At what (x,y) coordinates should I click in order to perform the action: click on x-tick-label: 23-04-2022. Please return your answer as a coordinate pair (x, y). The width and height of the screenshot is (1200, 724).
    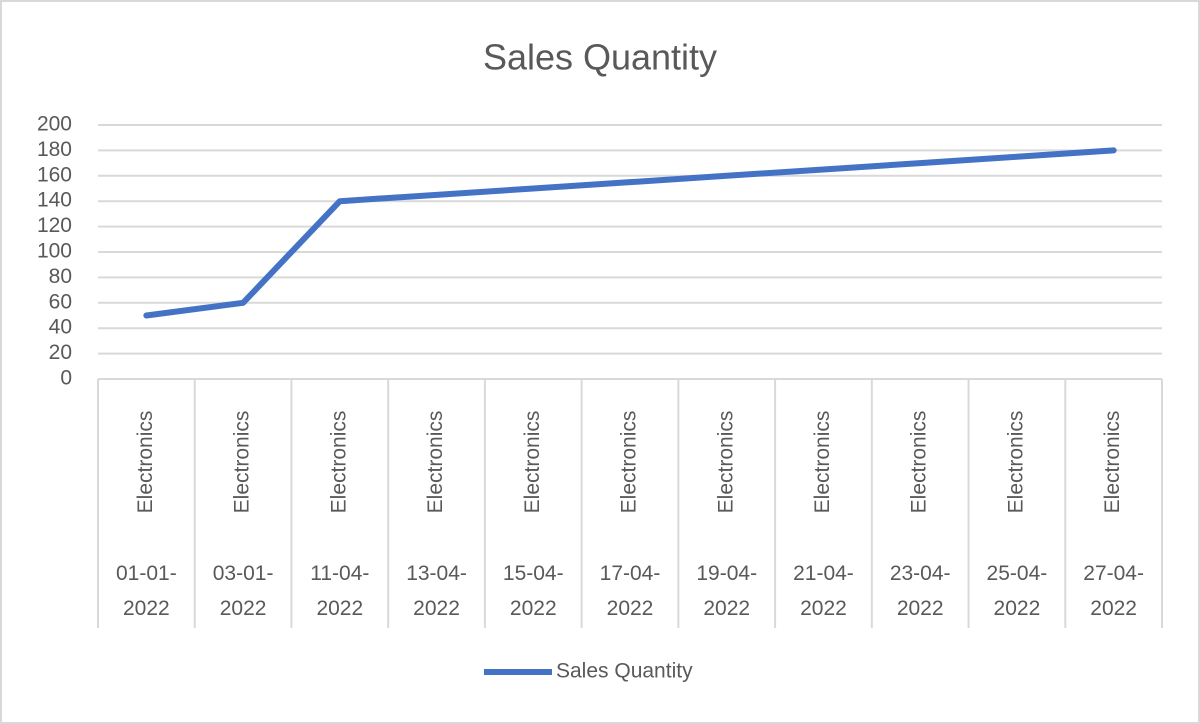
    Looking at the image, I should click on (920, 591).